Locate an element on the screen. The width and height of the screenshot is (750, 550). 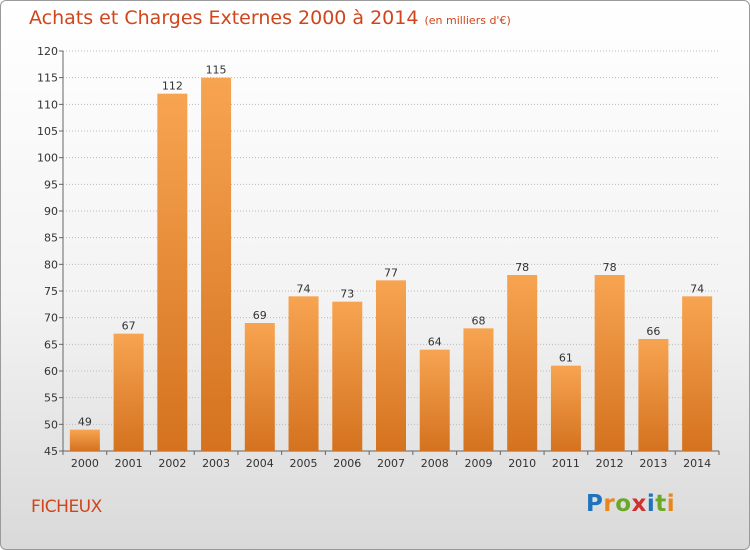
y-tick-label: 80 is located at coordinates (51, 264).